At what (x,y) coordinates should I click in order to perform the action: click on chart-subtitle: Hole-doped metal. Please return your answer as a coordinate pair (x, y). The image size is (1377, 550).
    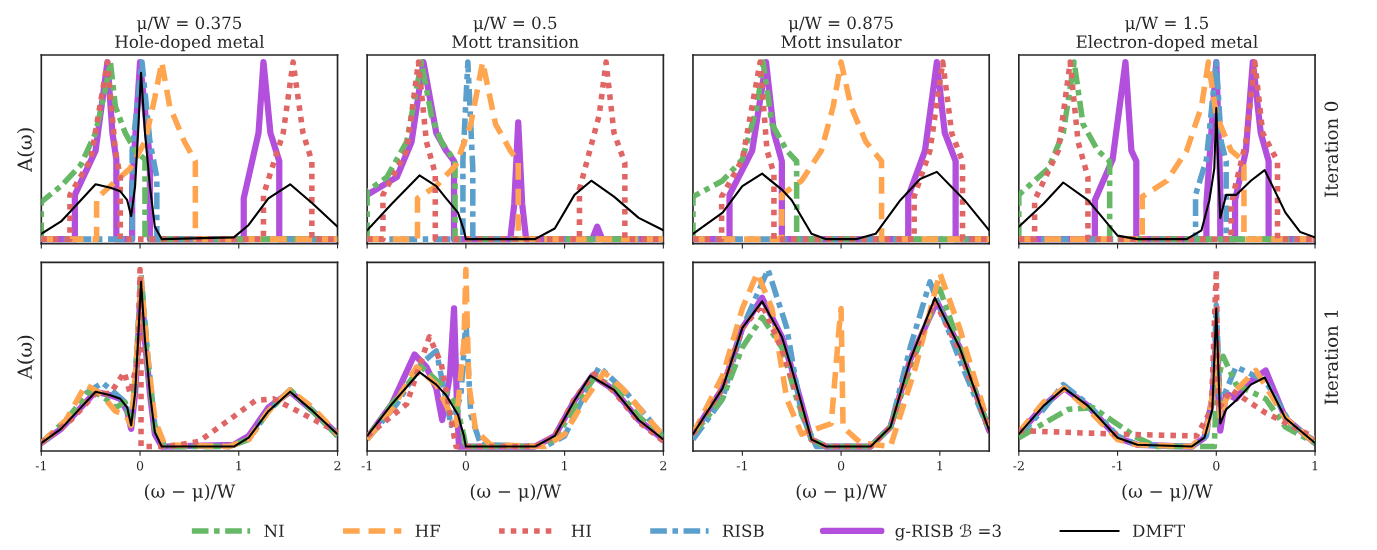
    Looking at the image, I should click on (190, 43).